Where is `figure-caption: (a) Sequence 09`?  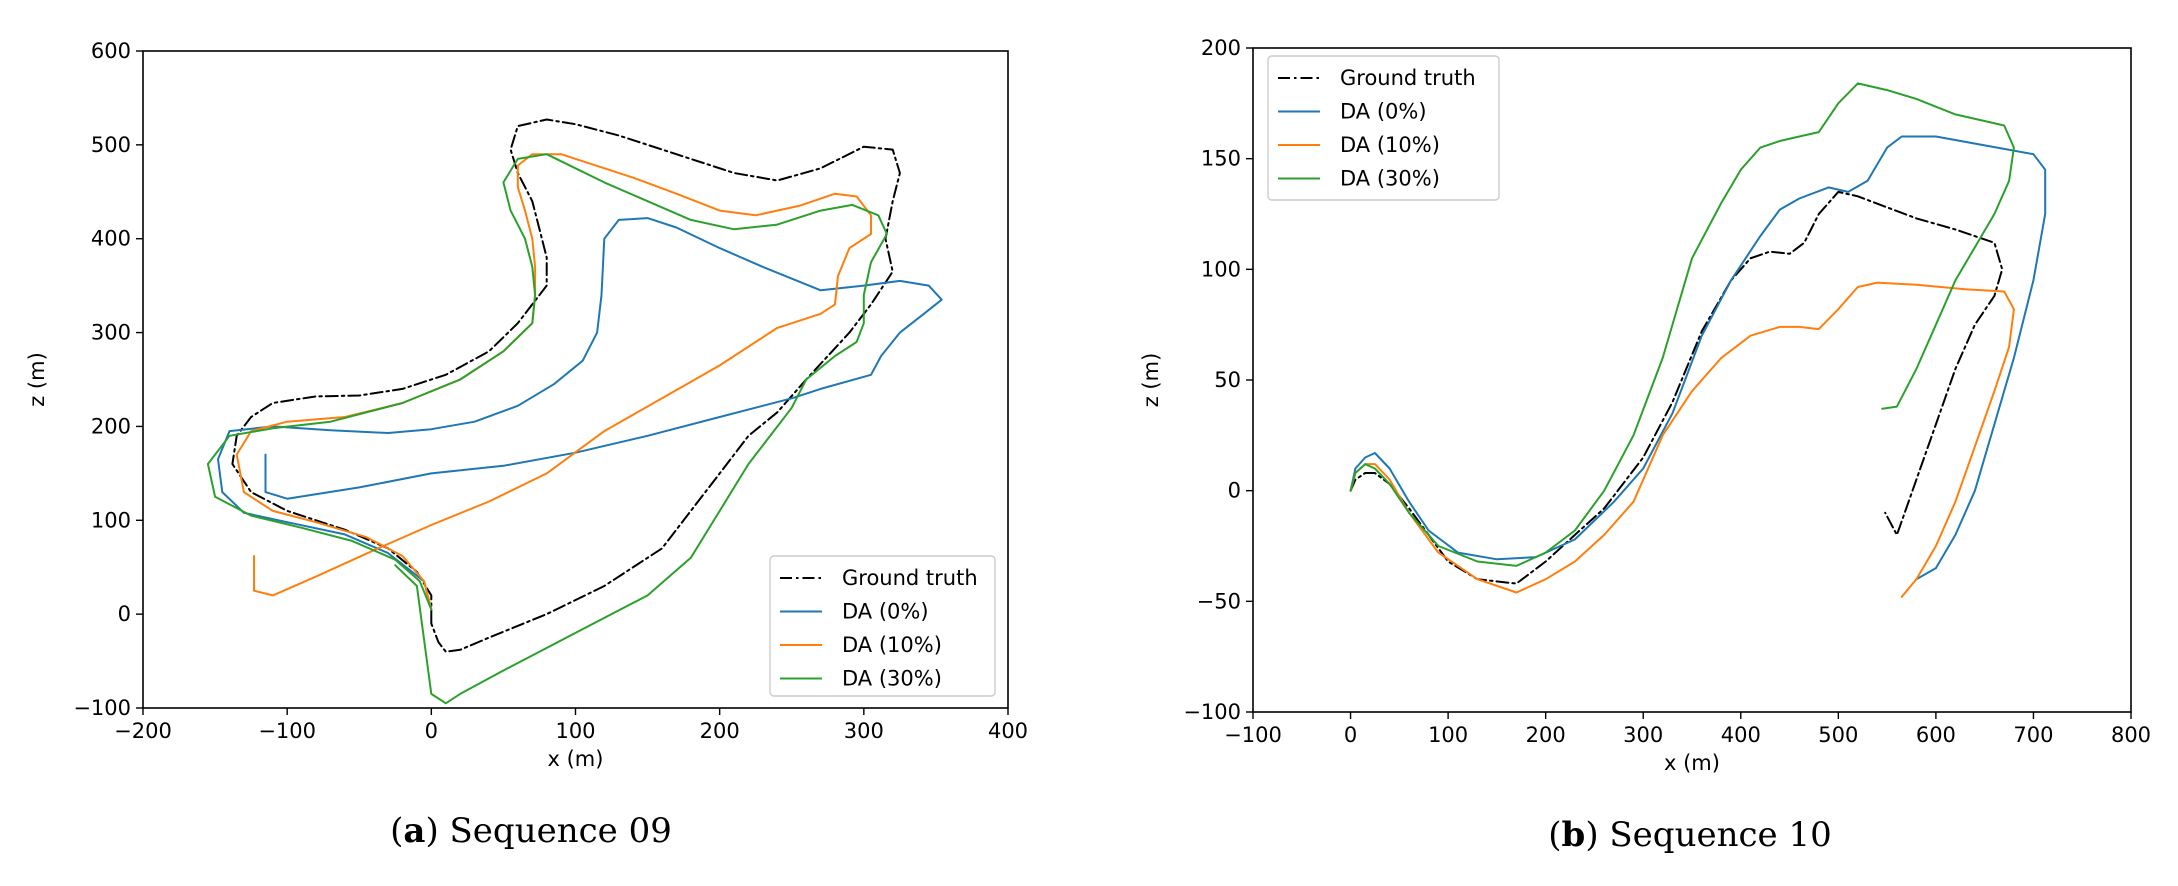
figure-caption: (a) Sequence 09 is located at coordinates (531, 831).